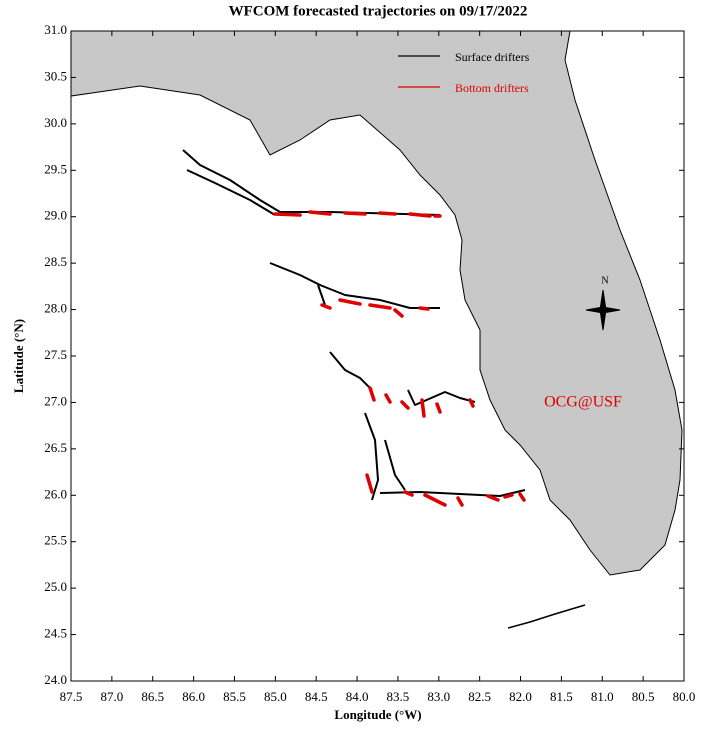 This screenshot has height=756, width=713. I want to click on y-tick-label: 25.5, so click(55, 540).